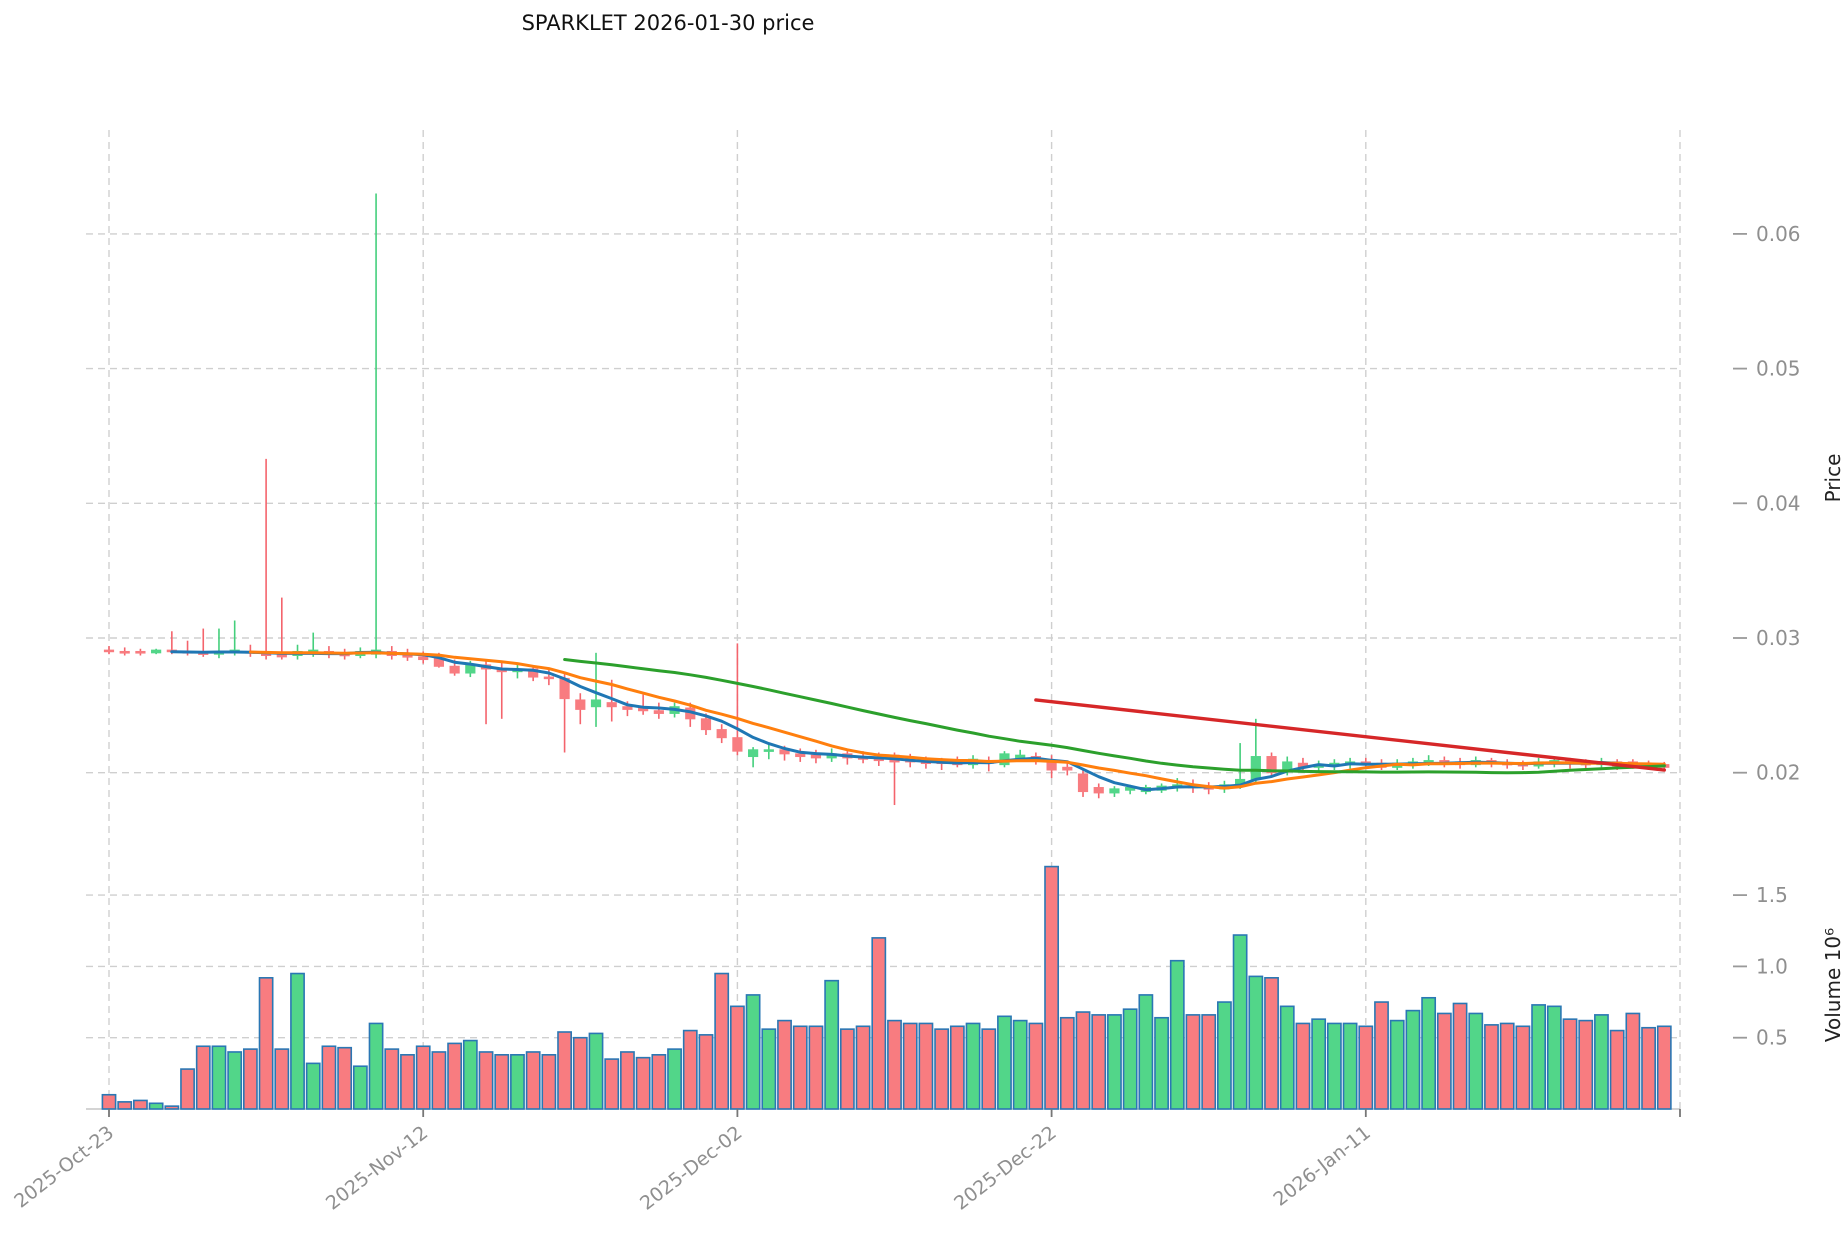  Describe the element at coordinates (1778, 369) in the screenshot. I see `svg-text: 0.05` at that location.